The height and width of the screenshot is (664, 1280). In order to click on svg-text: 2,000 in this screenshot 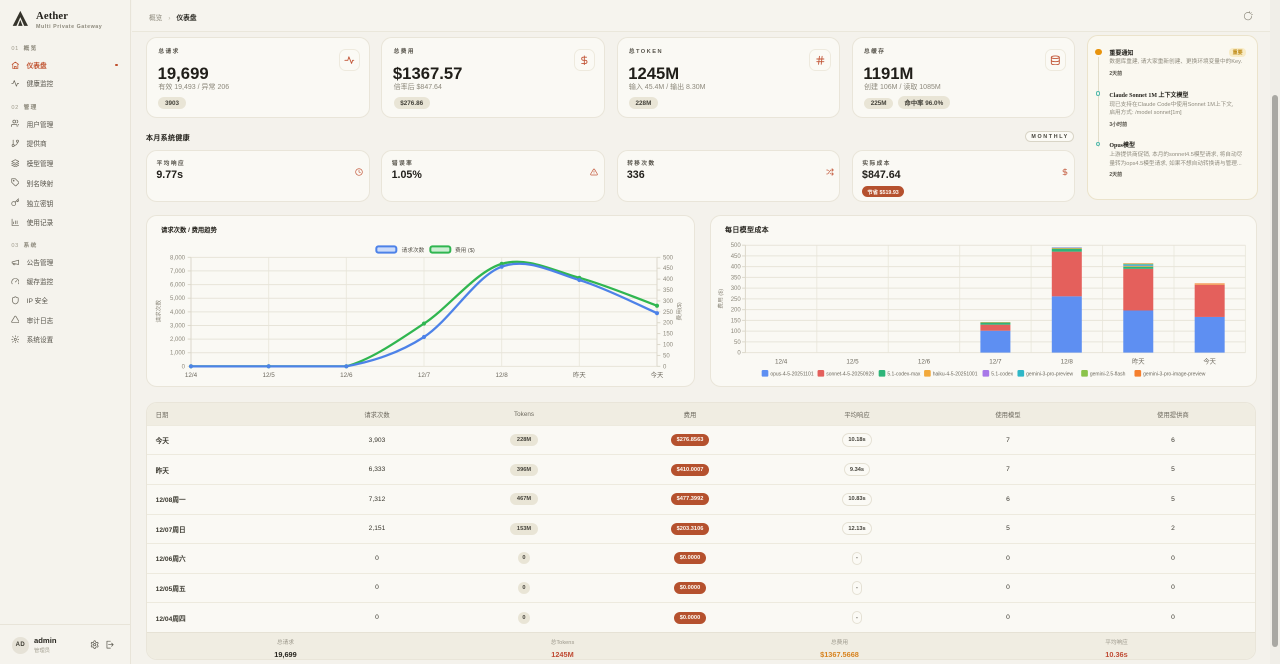, I will do `click(178, 340)`.